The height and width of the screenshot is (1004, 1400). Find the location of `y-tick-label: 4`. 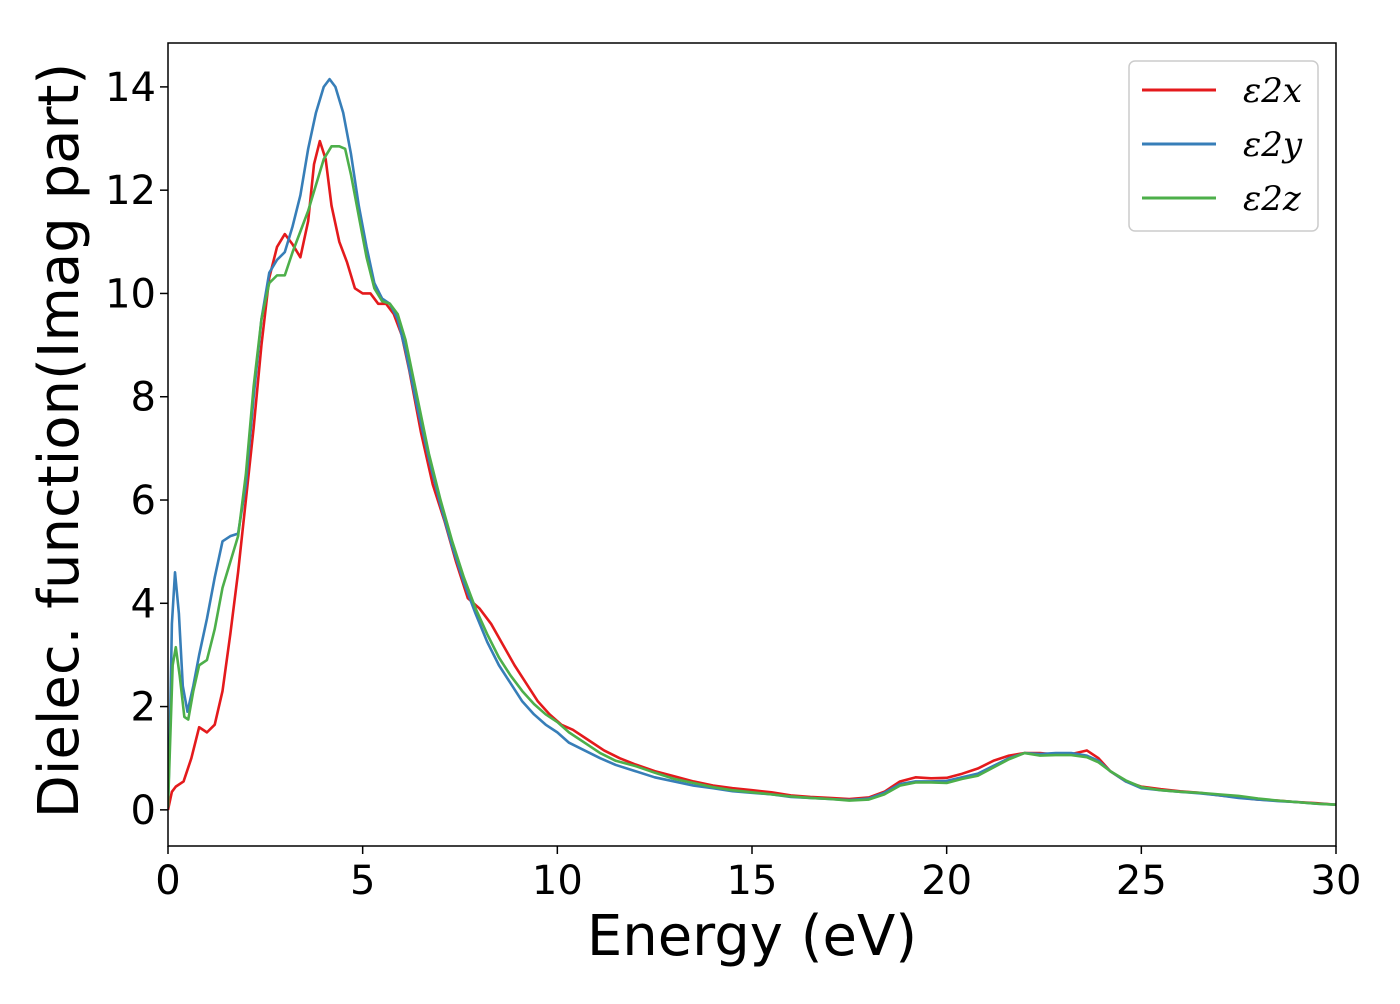

y-tick-label: 4 is located at coordinates (143, 604).